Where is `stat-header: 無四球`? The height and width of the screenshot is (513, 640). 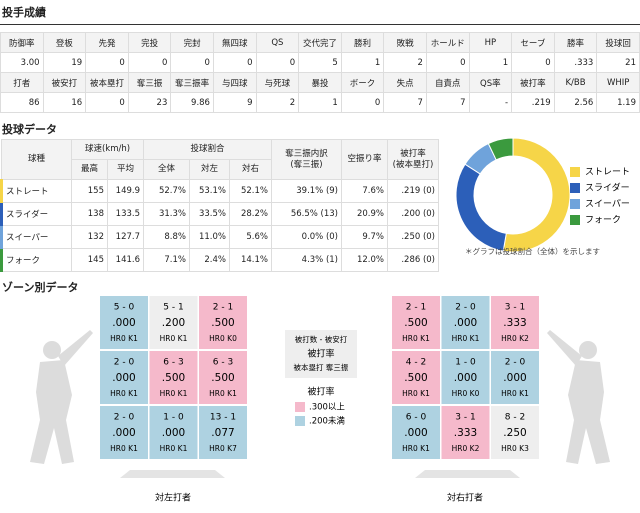 stat-header: 無四球 is located at coordinates (234, 42).